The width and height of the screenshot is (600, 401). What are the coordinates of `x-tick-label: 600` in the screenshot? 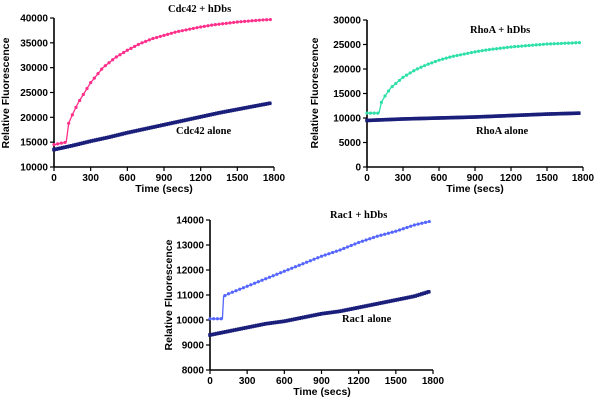 It's located at (284, 381).